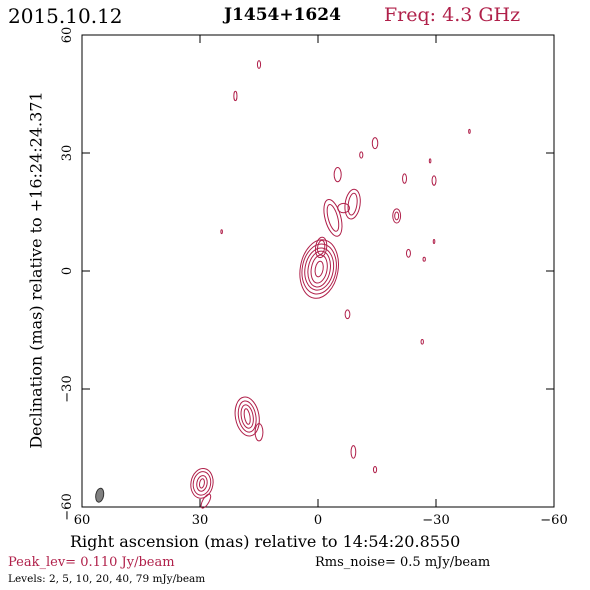 The width and height of the screenshot is (590, 590). What do you see at coordinates (91, 562) in the screenshot?
I see `peak-level: Peak_lev= 0.110 Jy/beam` at bounding box center [91, 562].